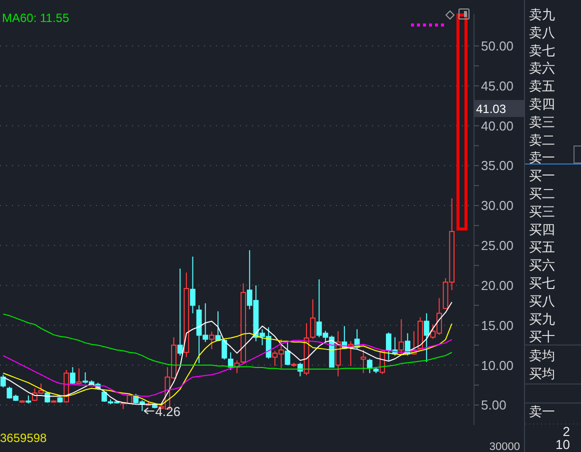  What do you see at coordinates (497, 246) in the screenshot?
I see `y-tick-label: 25.00` at bounding box center [497, 246].